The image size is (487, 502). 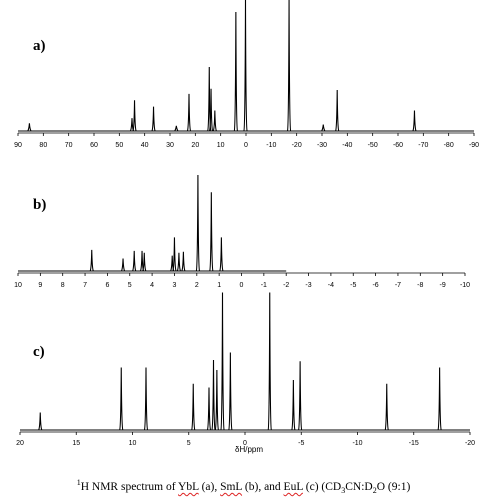 What do you see at coordinates (69, 145) in the screenshot?
I see `x-tick-label: 70` at bounding box center [69, 145].